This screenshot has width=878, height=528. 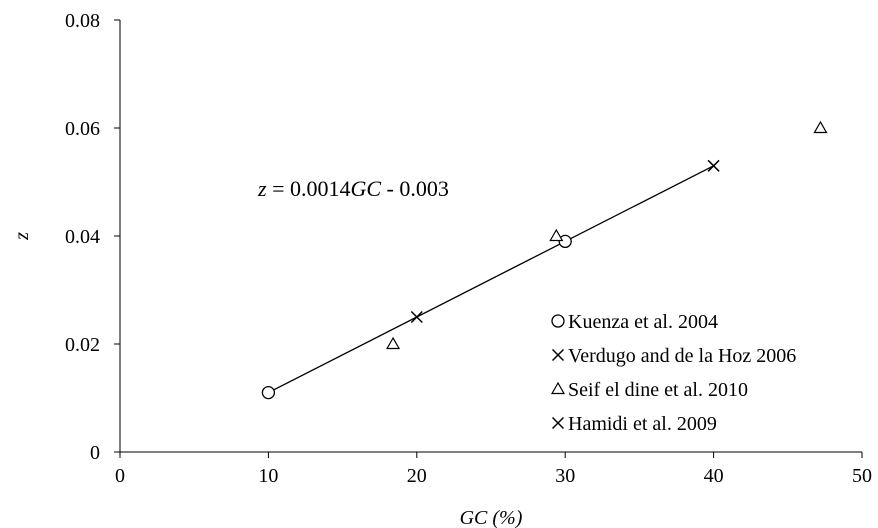 I want to click on x-tick-label: 20, so click(x=417, y=476).